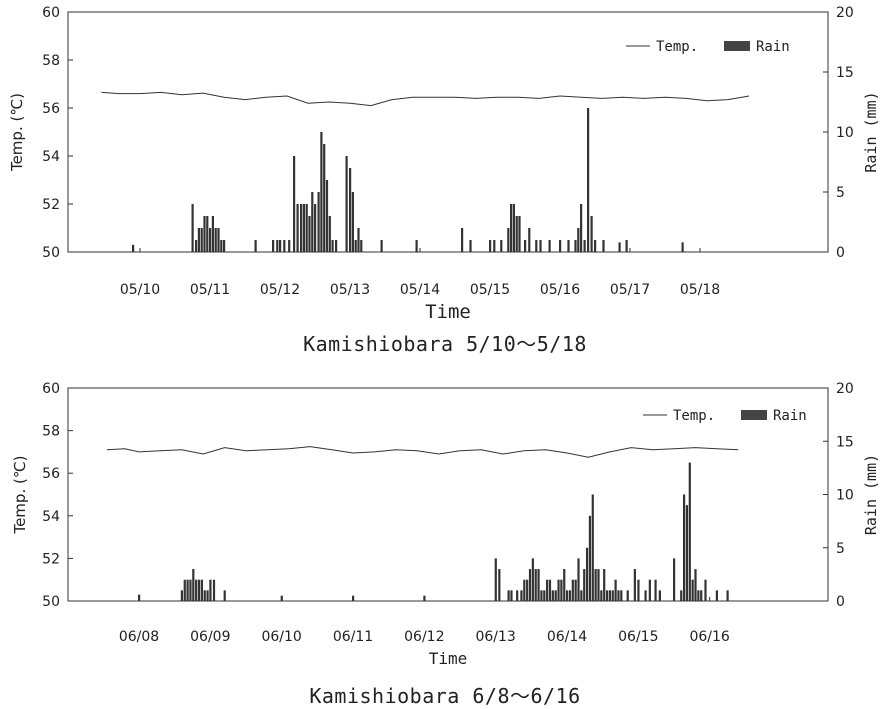 The width and height of the screenshot is (890, 709). Describe the element at coordinates (737, 46) in the screenshot. I see `legend-rain-swatch` at that location.